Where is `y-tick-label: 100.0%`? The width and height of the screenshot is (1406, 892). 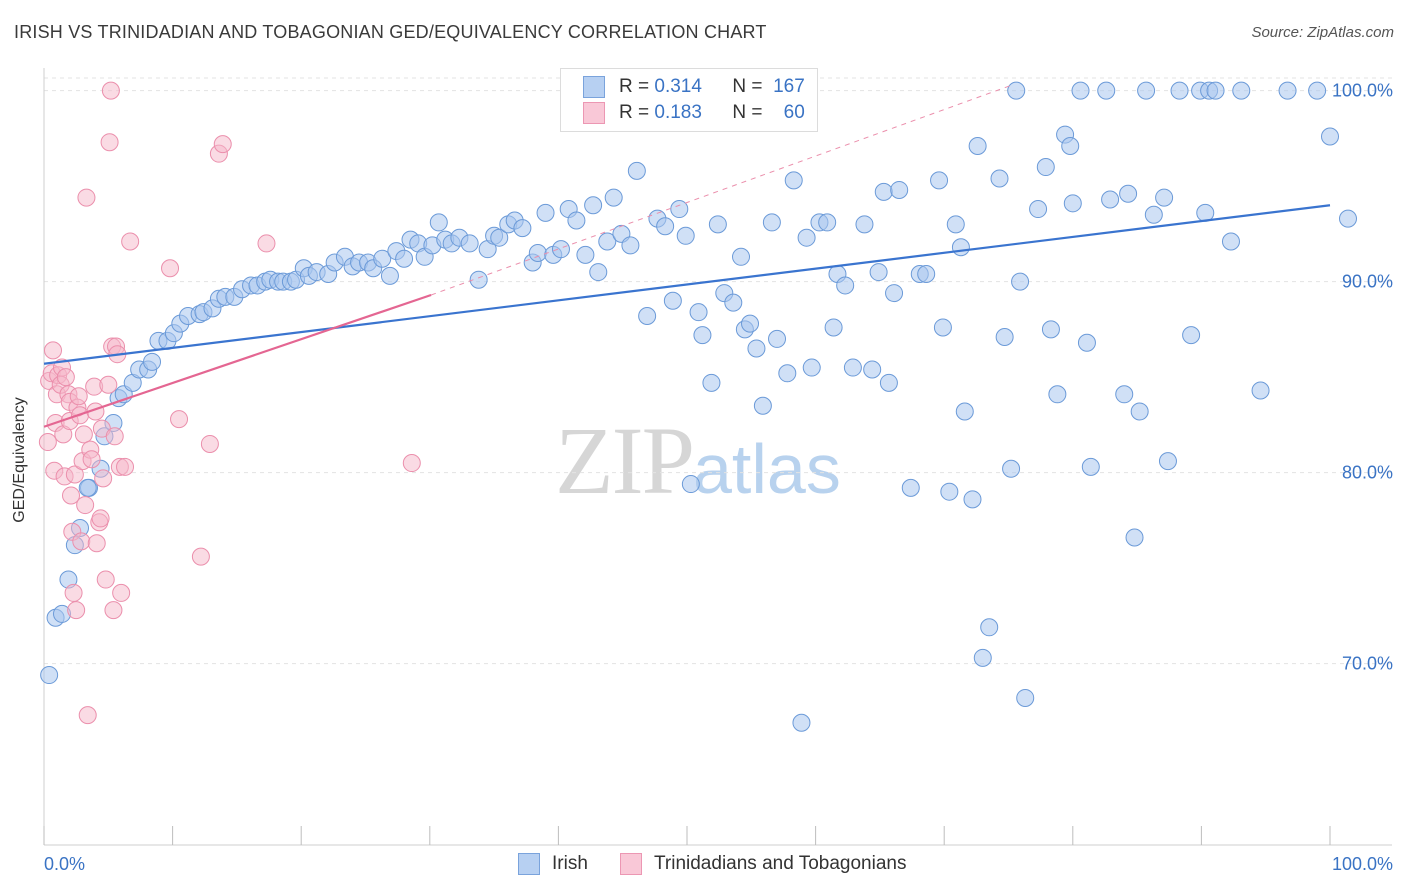 y-tick-label: 100.0% is located at coordinates (1362, 91).